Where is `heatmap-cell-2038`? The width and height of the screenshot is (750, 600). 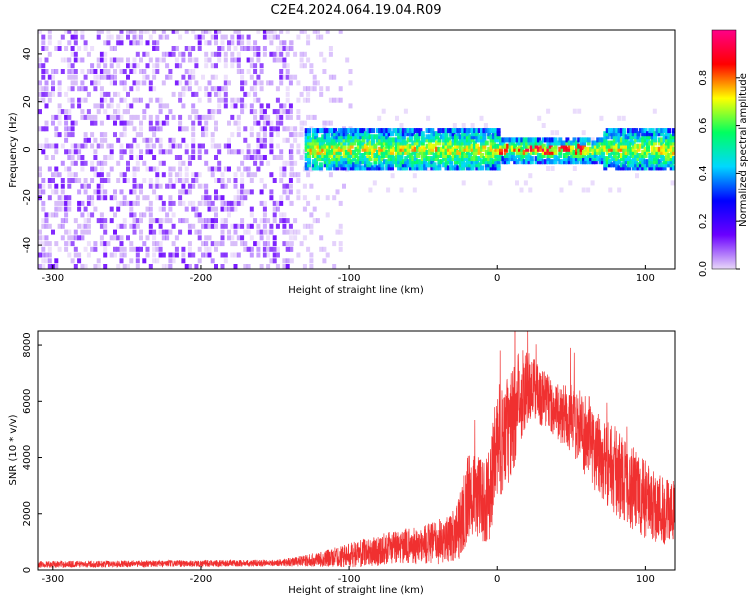
heatmap-cell-2038 is located at coordinates (387, 131).